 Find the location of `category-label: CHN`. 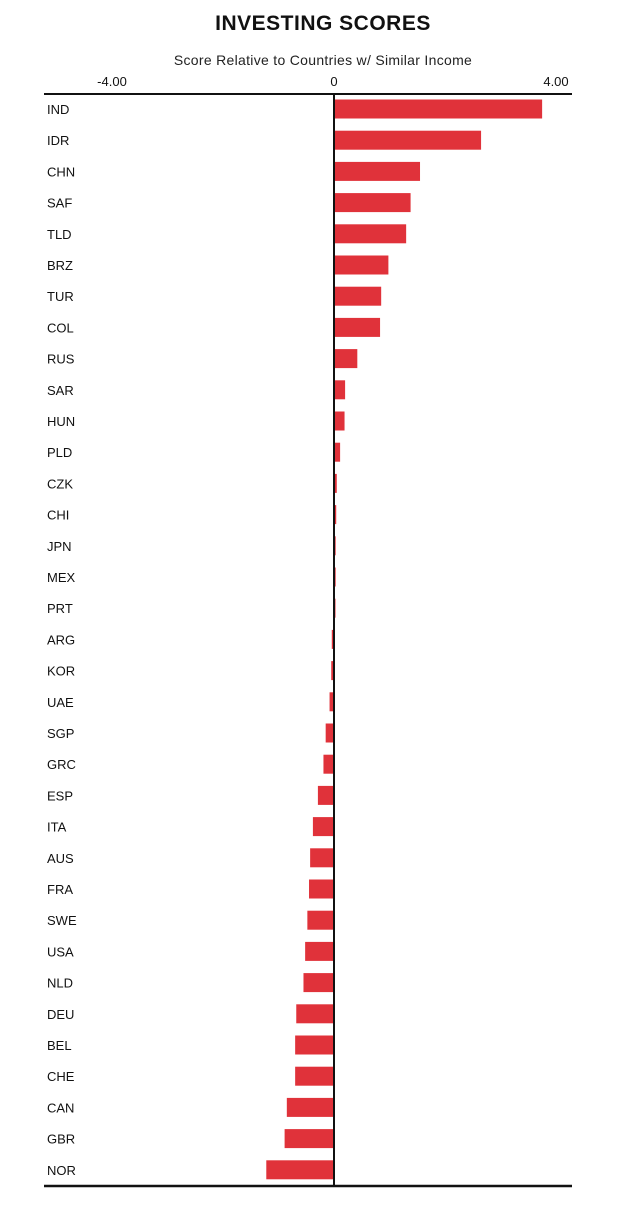

category-label: CHN is located at coordinates (61, 171).